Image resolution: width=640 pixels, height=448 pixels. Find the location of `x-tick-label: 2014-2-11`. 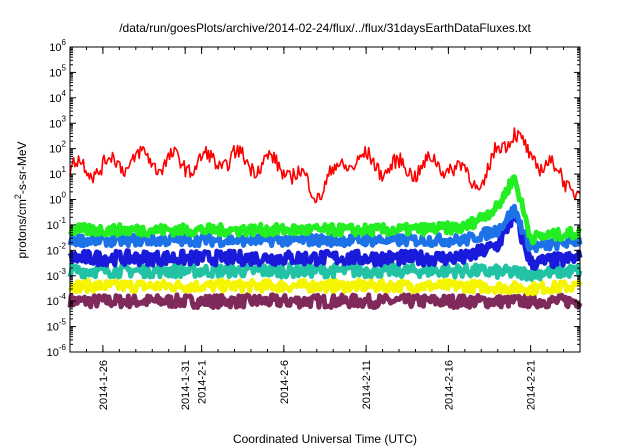

x-tick-label: 2014-2-11 is located at coordinates (367, 384).